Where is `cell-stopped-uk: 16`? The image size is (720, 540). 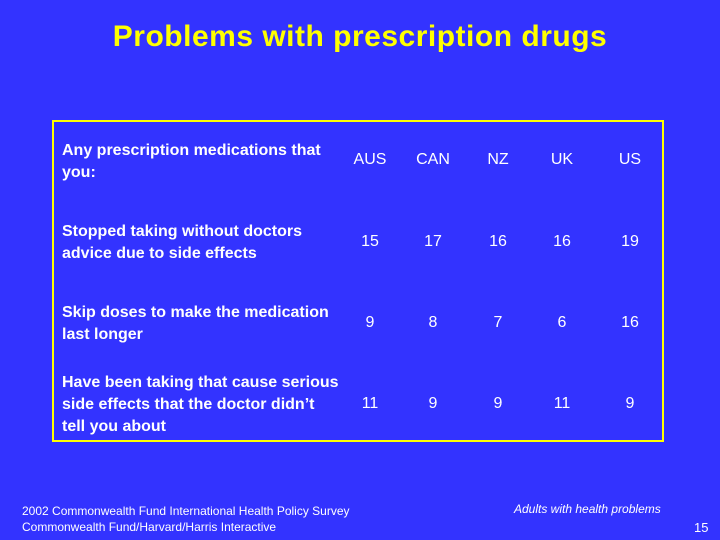 cell-stopped-uk: 16 is located at coordinates (562, 241).